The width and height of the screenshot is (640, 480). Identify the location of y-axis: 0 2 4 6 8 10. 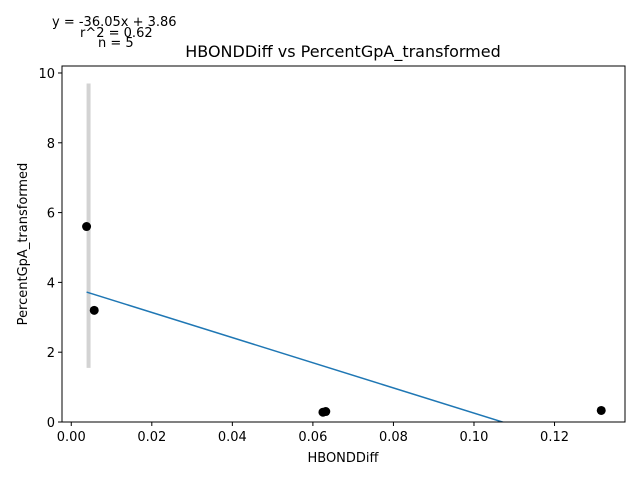
(50, 249).